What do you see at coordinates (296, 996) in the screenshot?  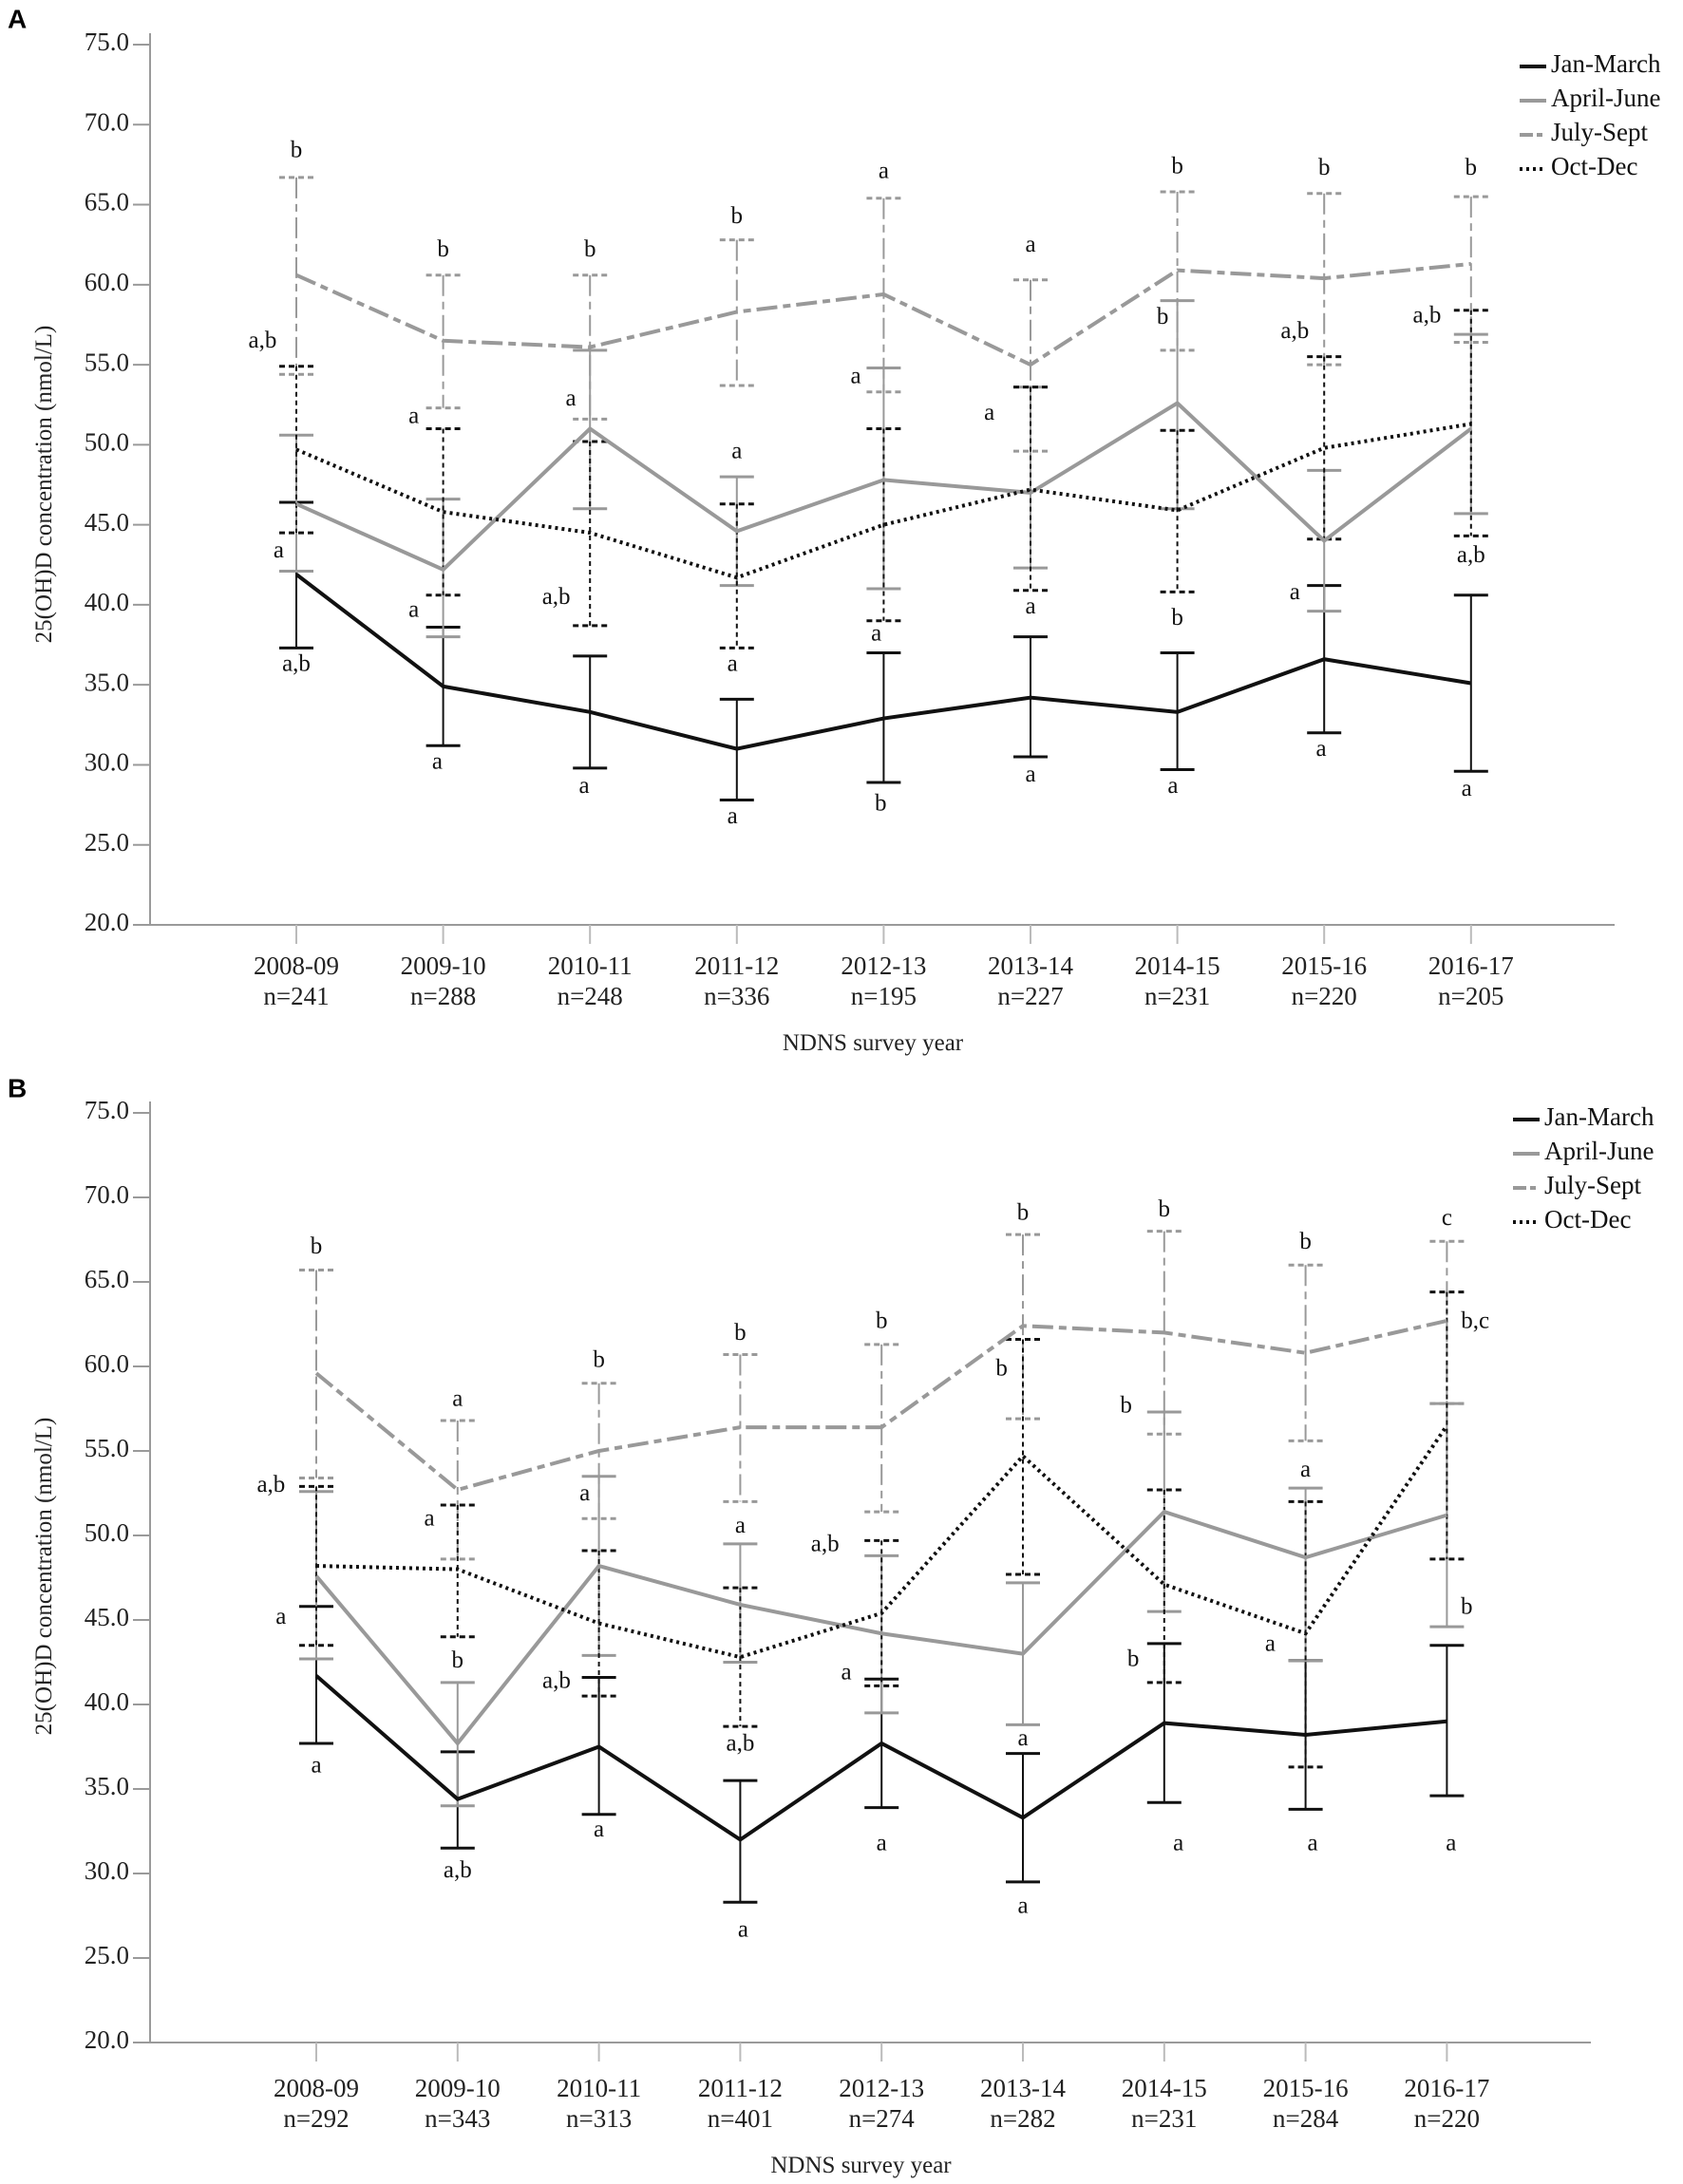 I see `x-tick-n-label: n=241` at bounding box center [296, 996].